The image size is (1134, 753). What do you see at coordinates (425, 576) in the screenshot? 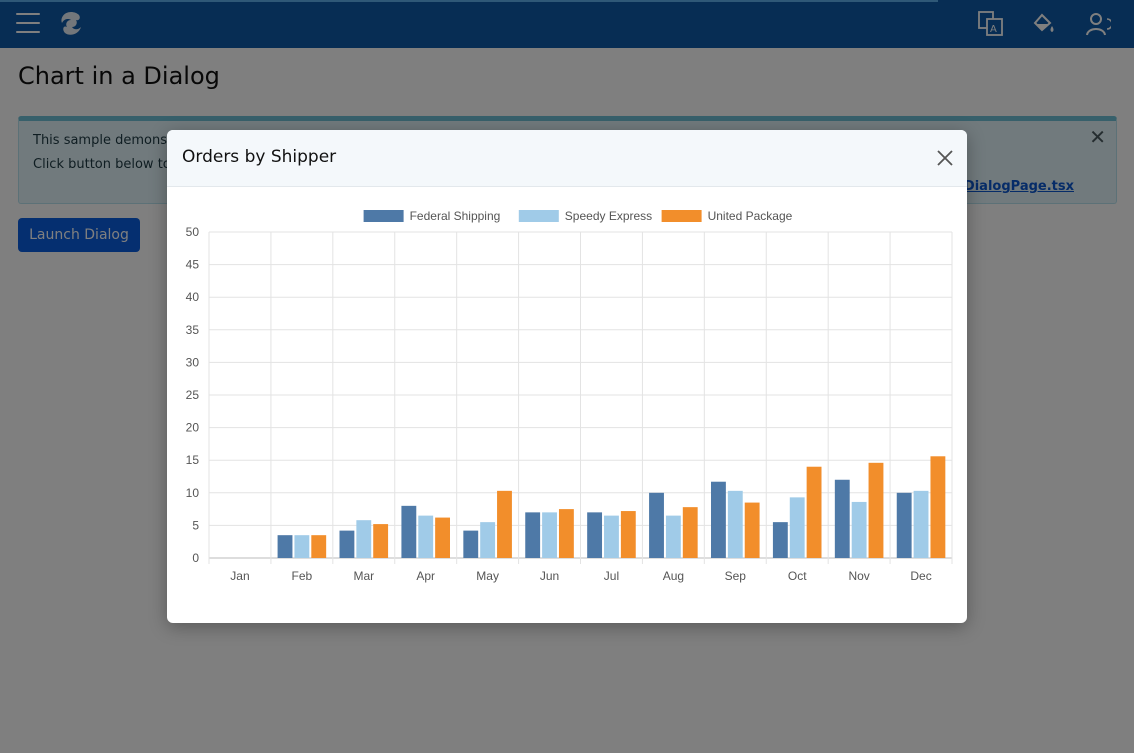
I see `x-tick-label: Apr` at bounding box center [425, 576].